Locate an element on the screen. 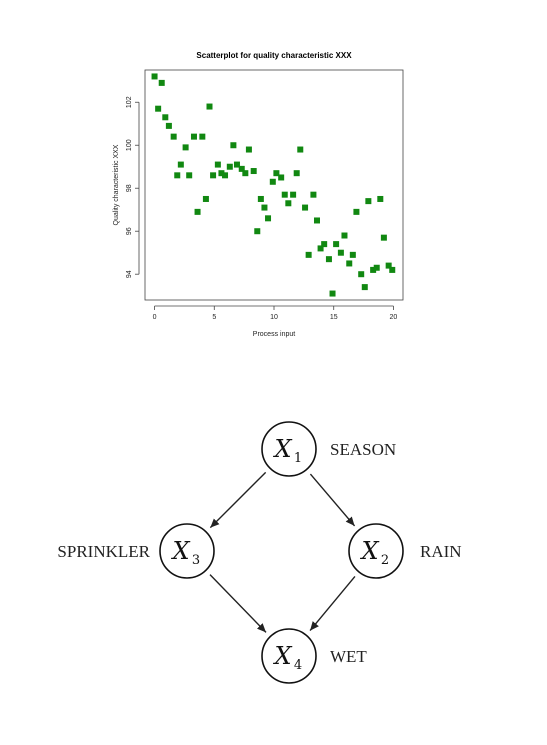  node-x3: X 3 SPRINKLER is located at coordinates (136, 551).